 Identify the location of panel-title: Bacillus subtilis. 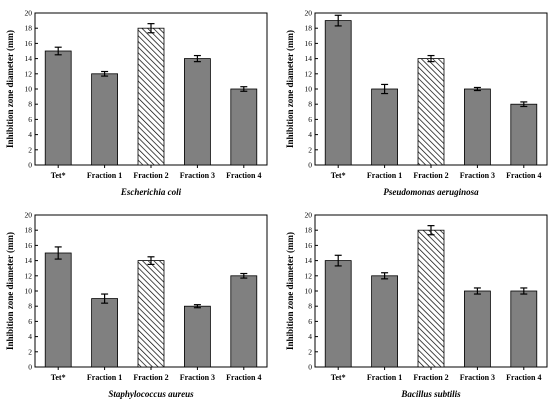
(430, 394).